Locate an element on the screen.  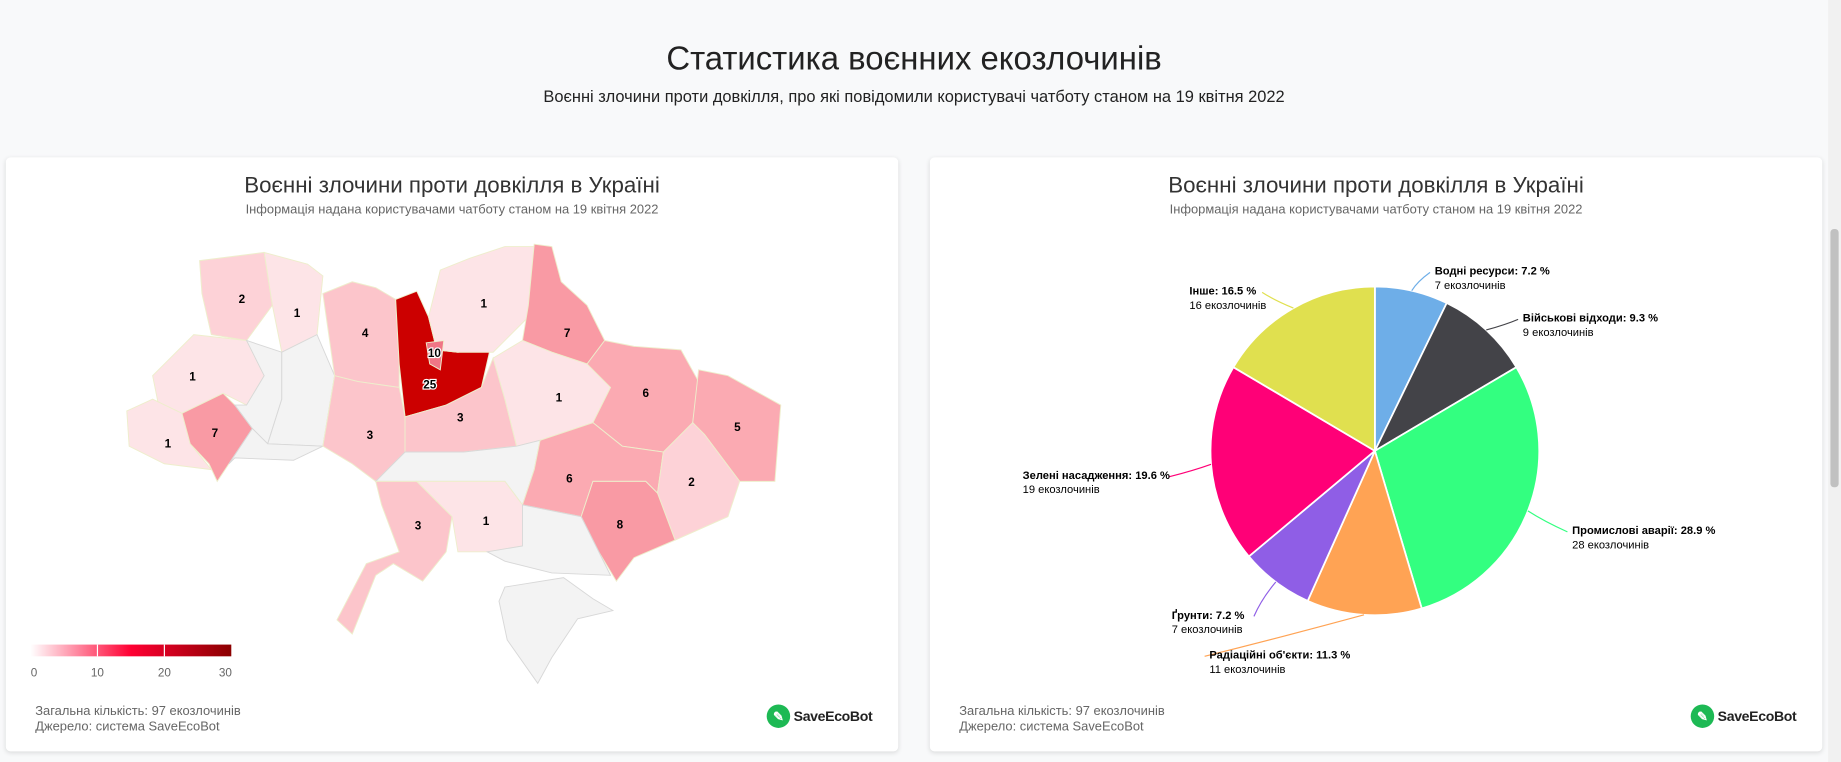
map-data-label: 25 is located at coordinates (430, 385).